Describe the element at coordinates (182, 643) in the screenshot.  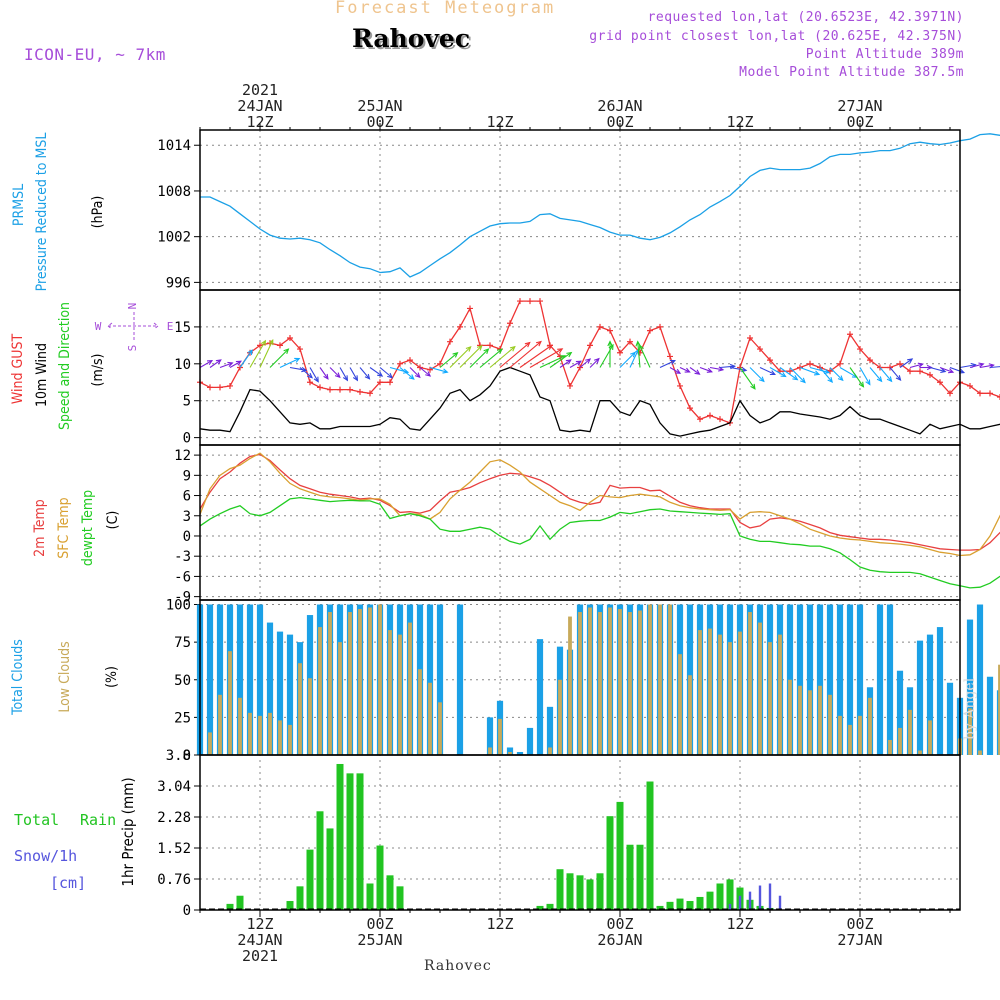
I see `y-tick-label: 75` at that location.